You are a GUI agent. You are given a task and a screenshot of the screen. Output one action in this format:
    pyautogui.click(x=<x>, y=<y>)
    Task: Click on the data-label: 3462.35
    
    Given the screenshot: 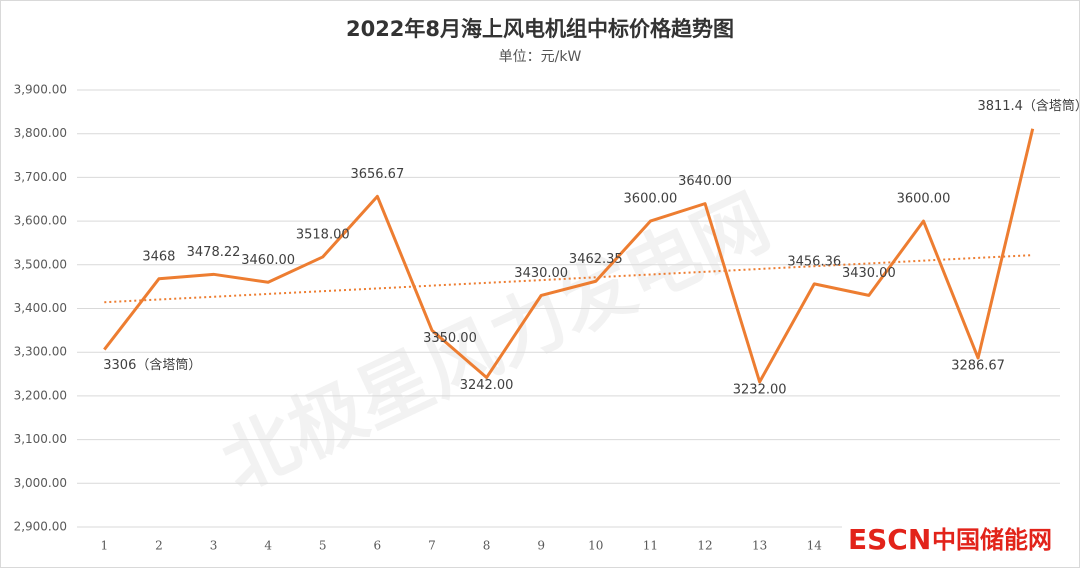 What is the action you would take?
    pyautogui.click(x=596, y=259)
    